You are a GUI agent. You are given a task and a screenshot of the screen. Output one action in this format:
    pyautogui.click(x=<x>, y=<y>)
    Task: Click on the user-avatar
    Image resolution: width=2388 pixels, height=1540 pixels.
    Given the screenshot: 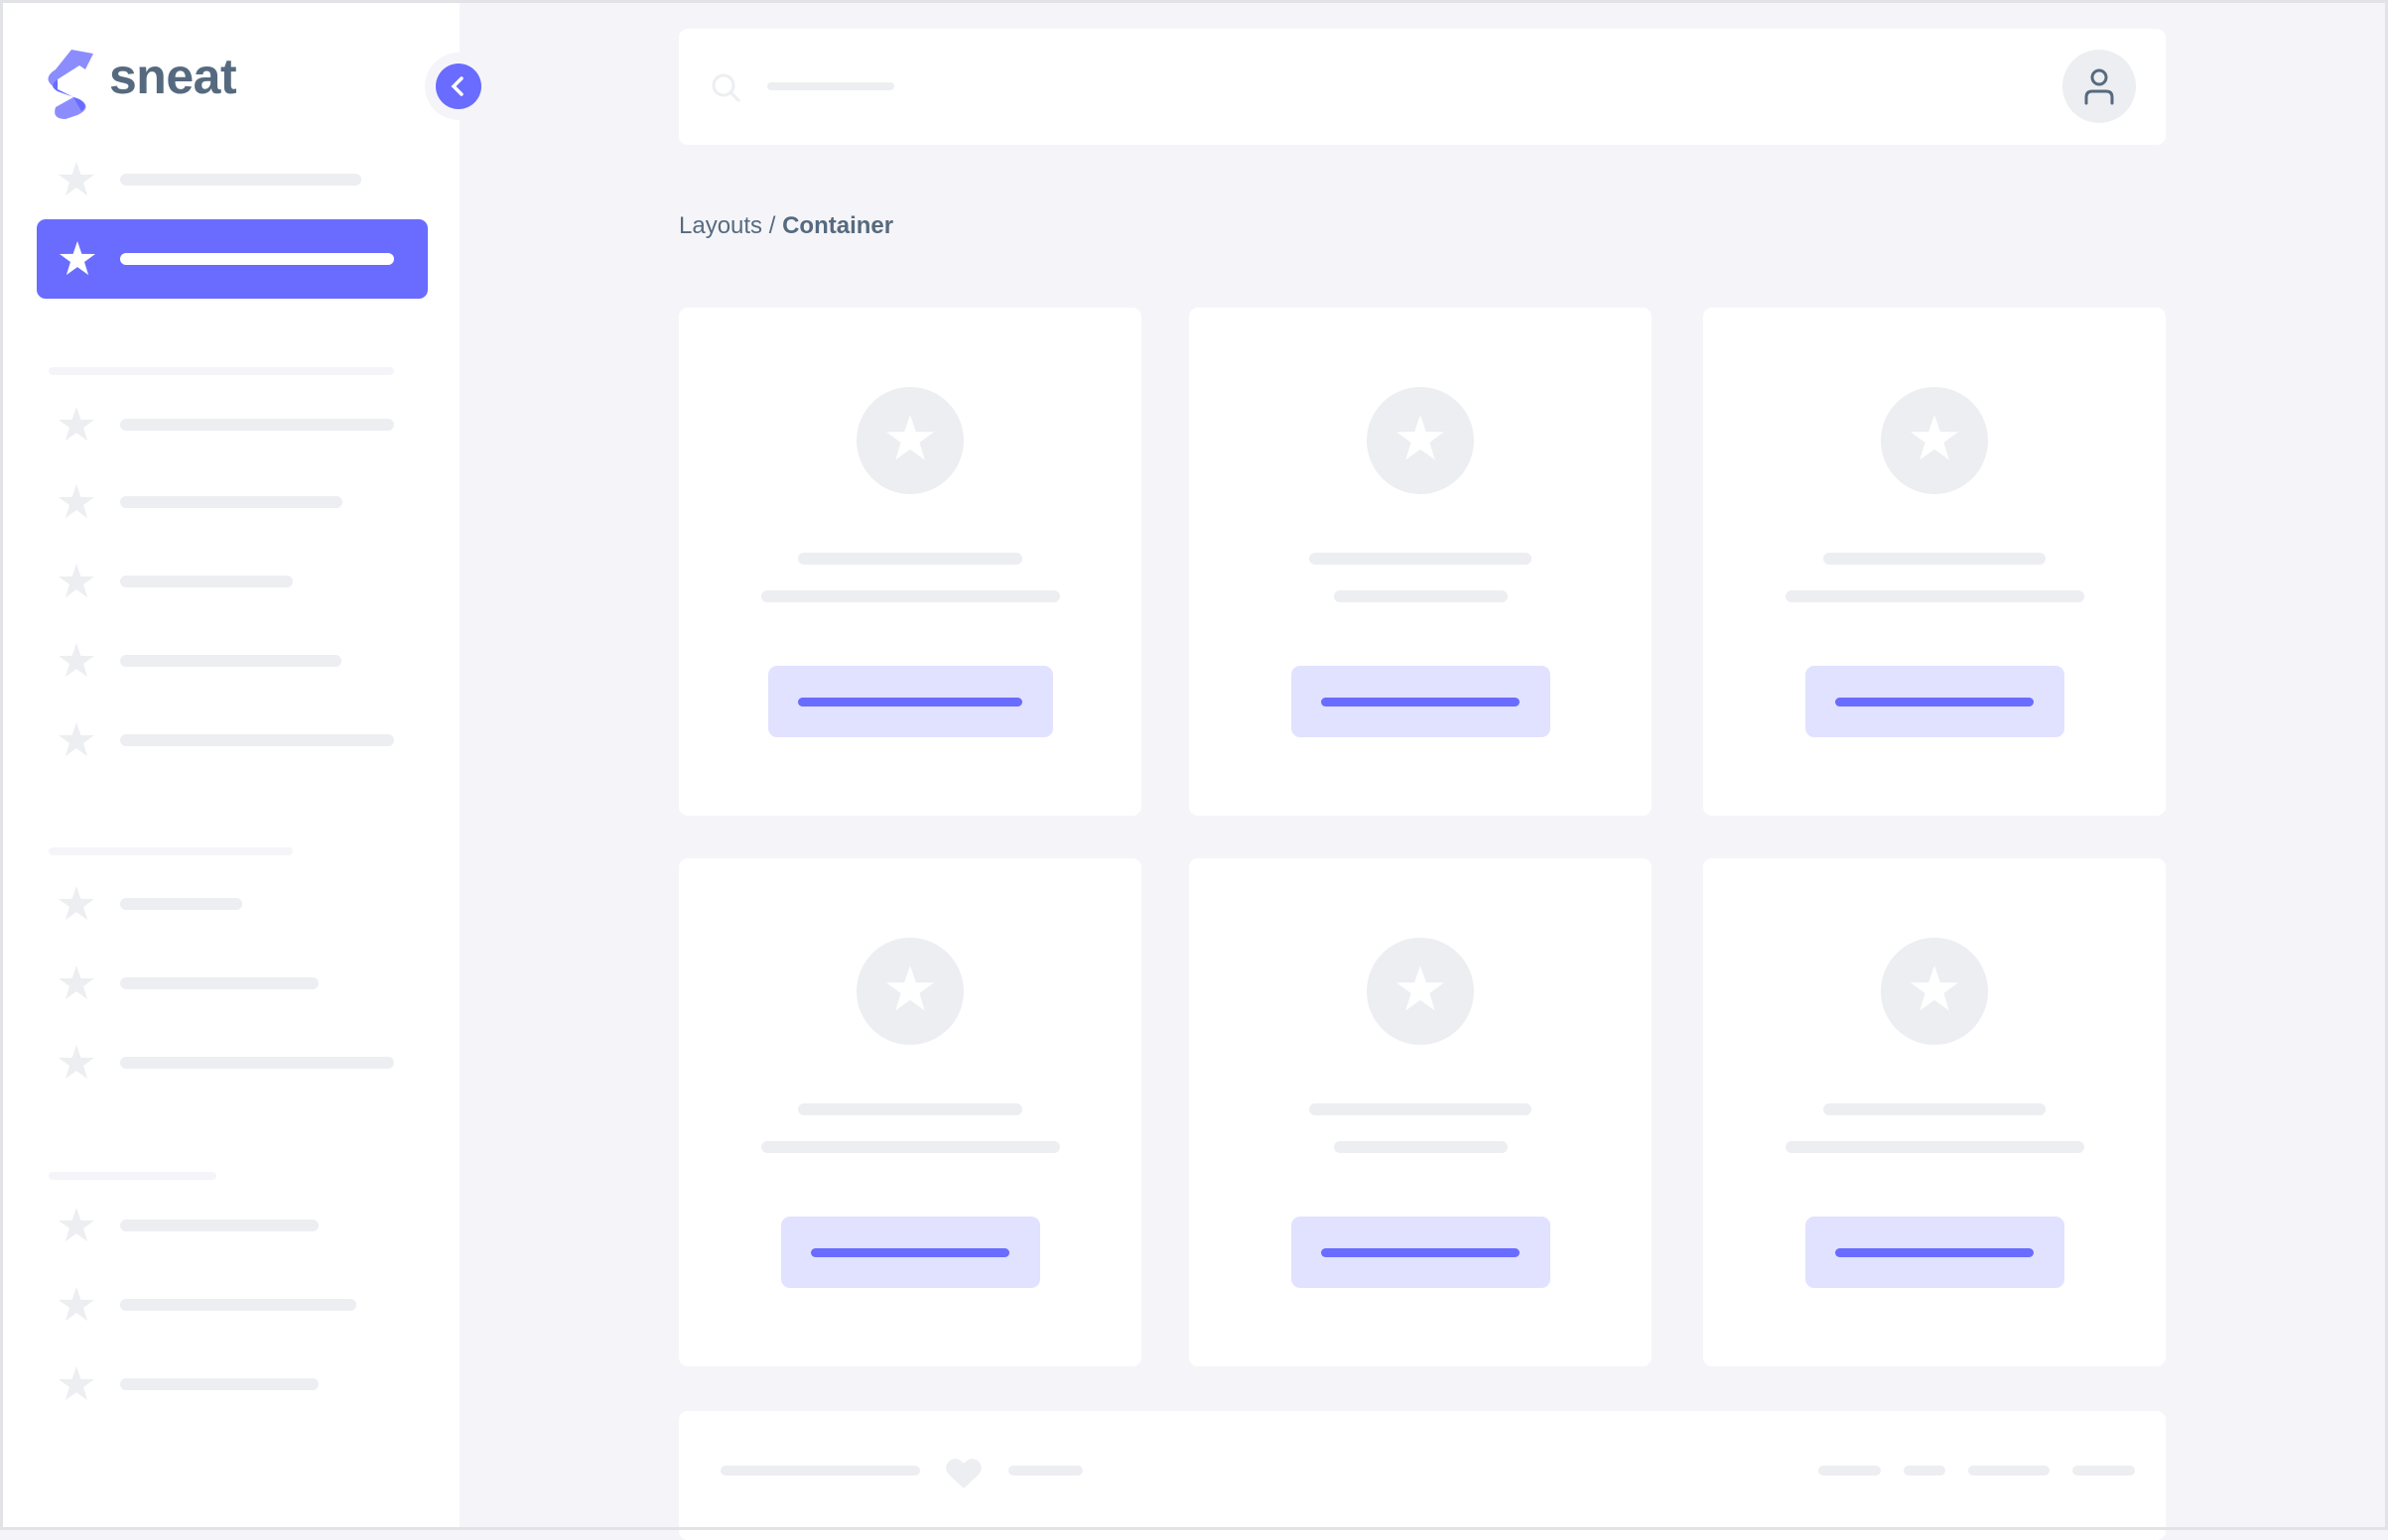 What is the action you would take?
    pyautogui.click(x=2099, y=86)
    